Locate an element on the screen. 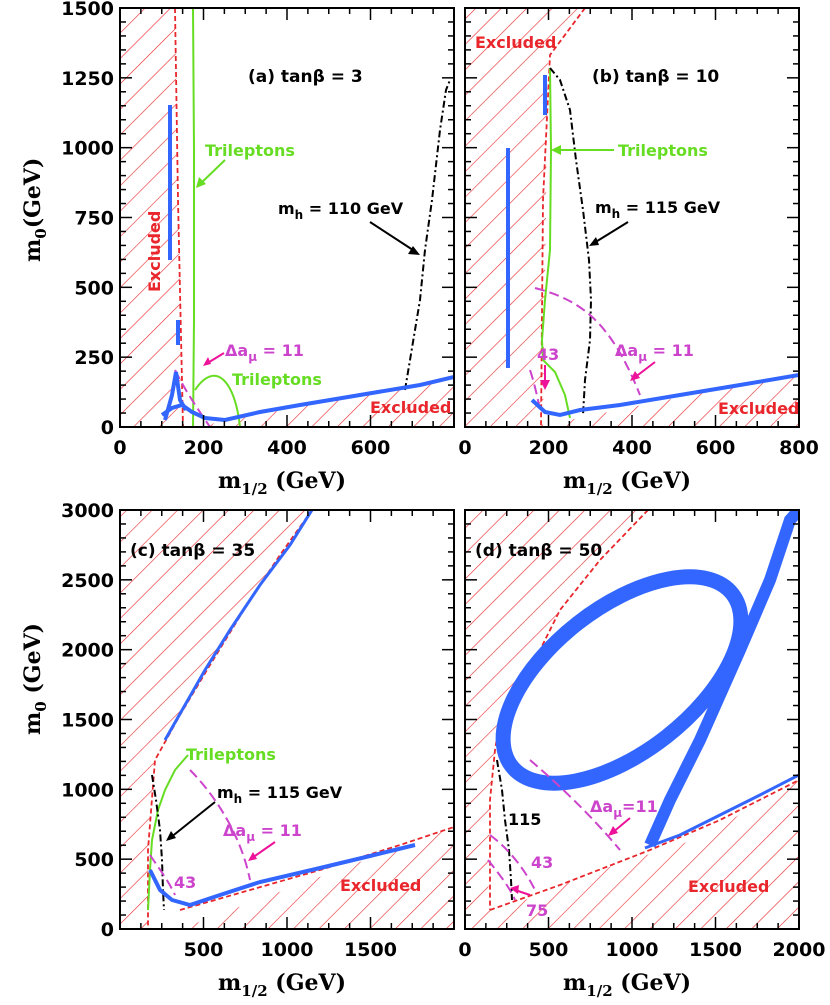  x-tick-label: 500 is located at coordinates (549, 950).